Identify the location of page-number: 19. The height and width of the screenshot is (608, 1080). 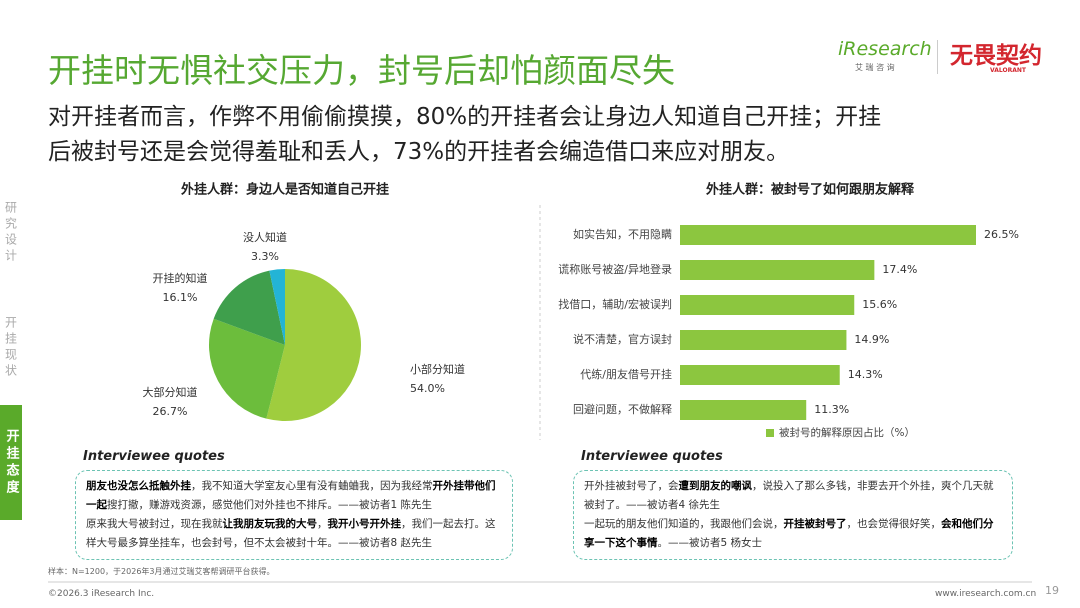
(1052, 590).